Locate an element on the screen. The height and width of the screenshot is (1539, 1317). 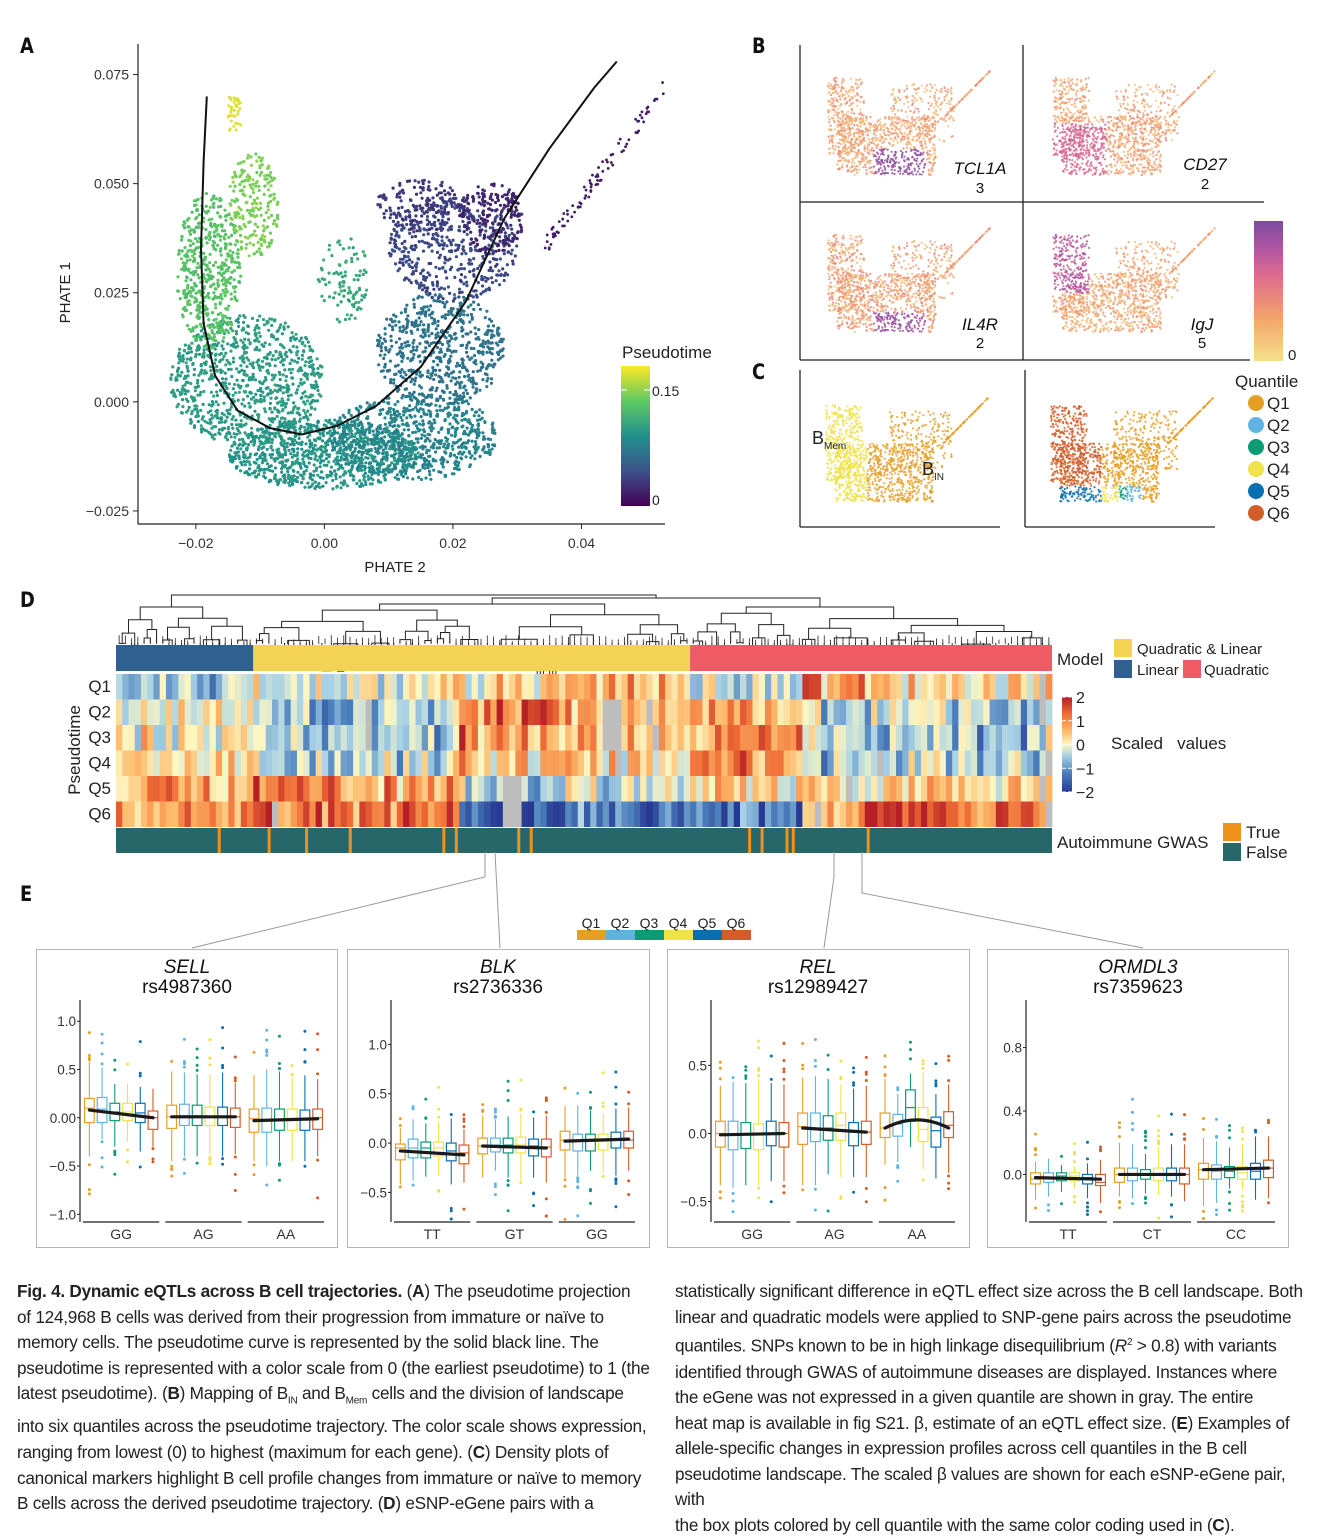
trend-line is located at coordinates (286, 1120).